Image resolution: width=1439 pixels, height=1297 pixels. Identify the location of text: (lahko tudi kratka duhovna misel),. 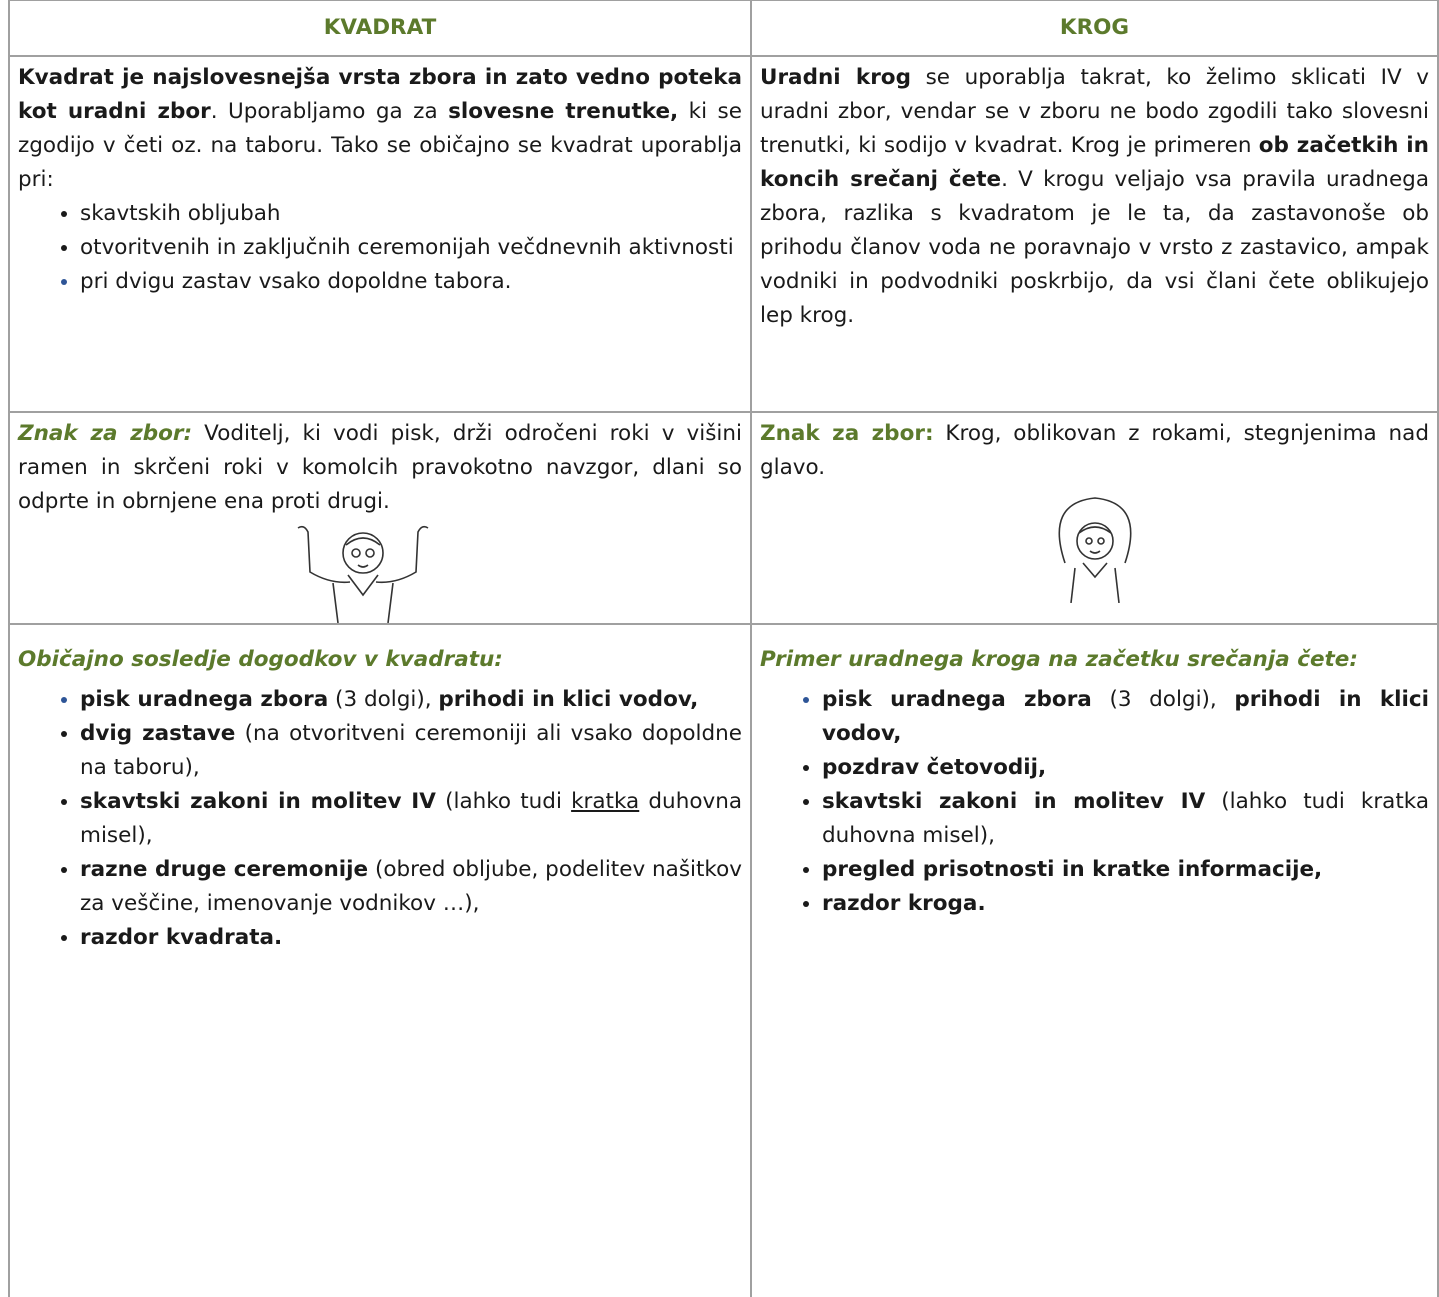
(1126, 818).